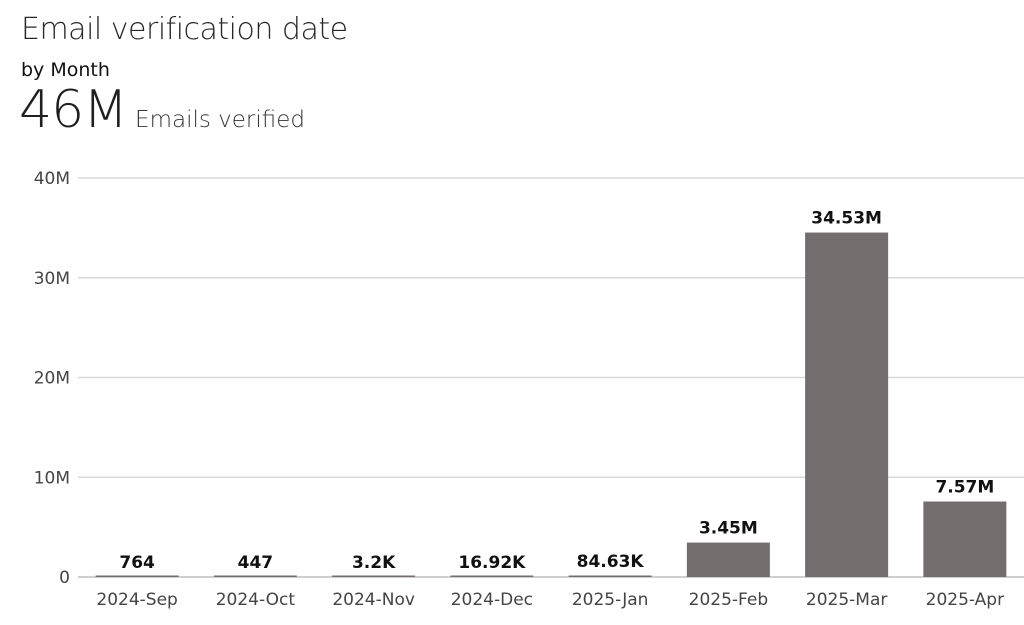  Describe the element at coordinates (964, 487) in the screenshot. I see `data-label: 7.57M` at that location.